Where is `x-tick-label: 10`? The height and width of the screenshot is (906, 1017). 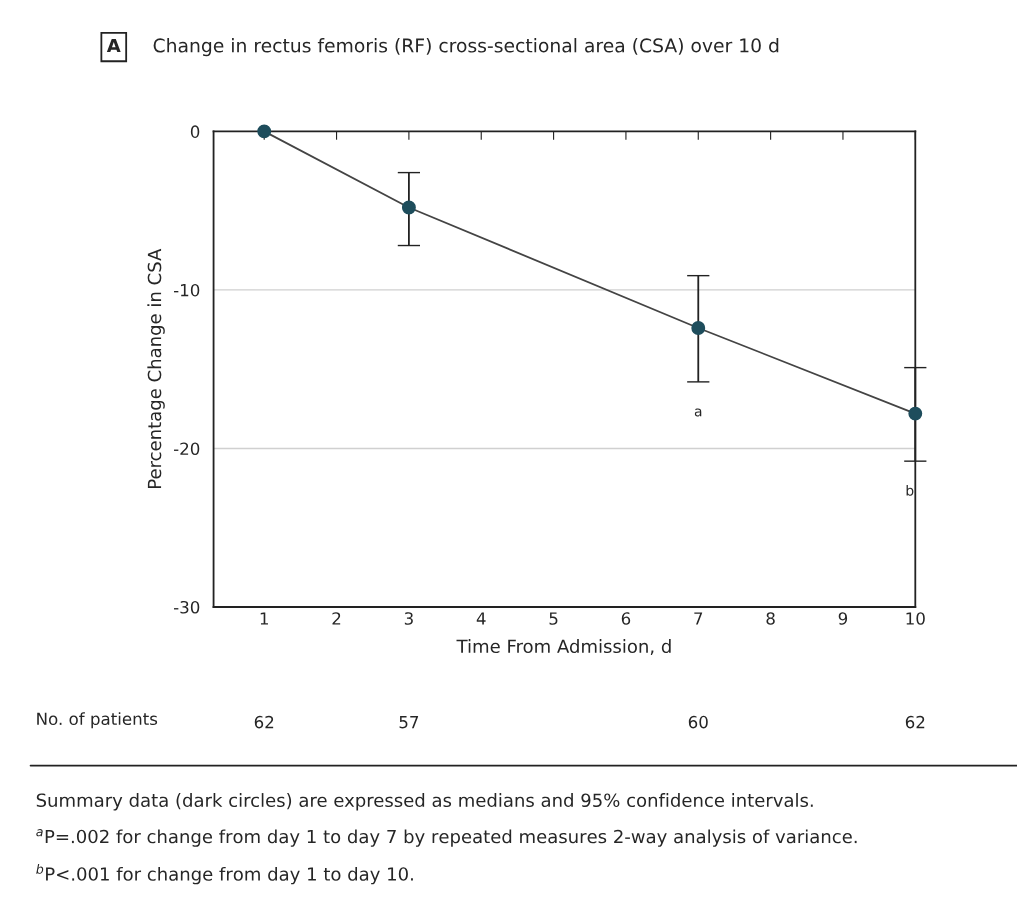 x-tick-label: 10 is located at coordinates (915, 618).